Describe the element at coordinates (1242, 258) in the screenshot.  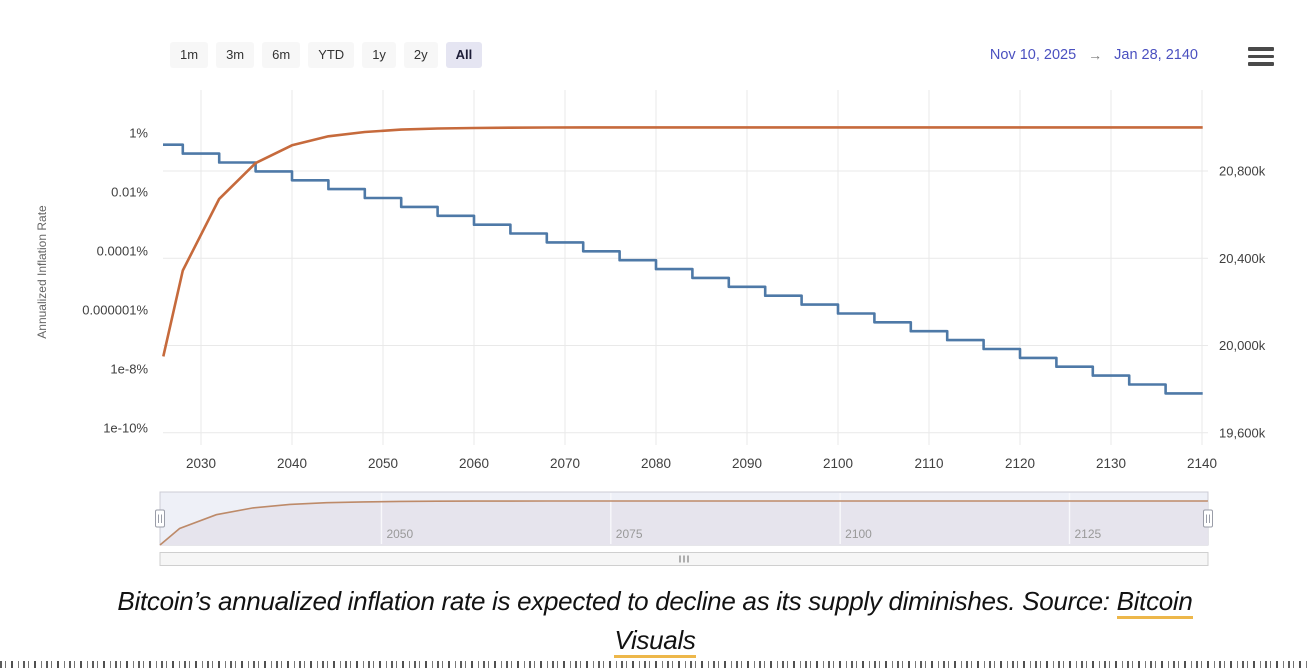
I see `right-axis-label: 20,400k` at that location.